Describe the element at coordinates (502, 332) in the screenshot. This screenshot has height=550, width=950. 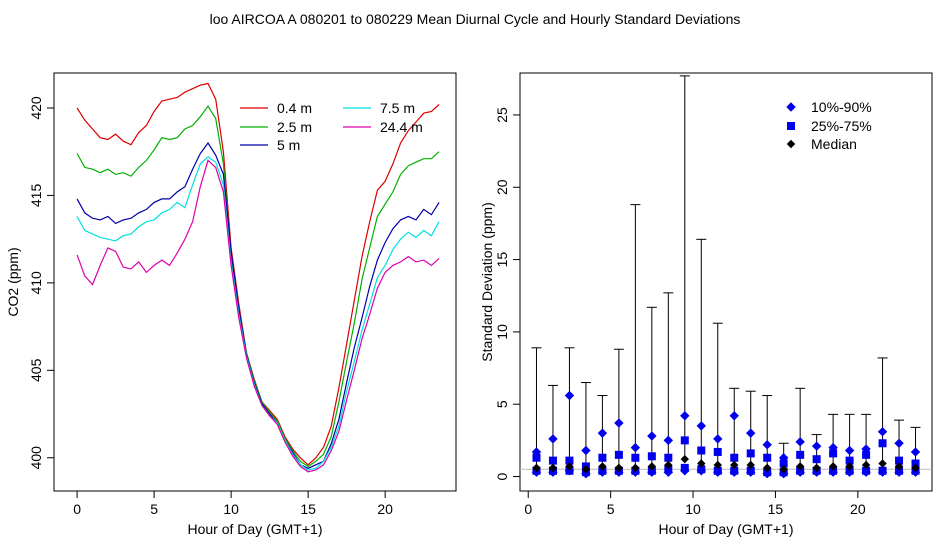
I see `y-tick-label: 10` at that location.